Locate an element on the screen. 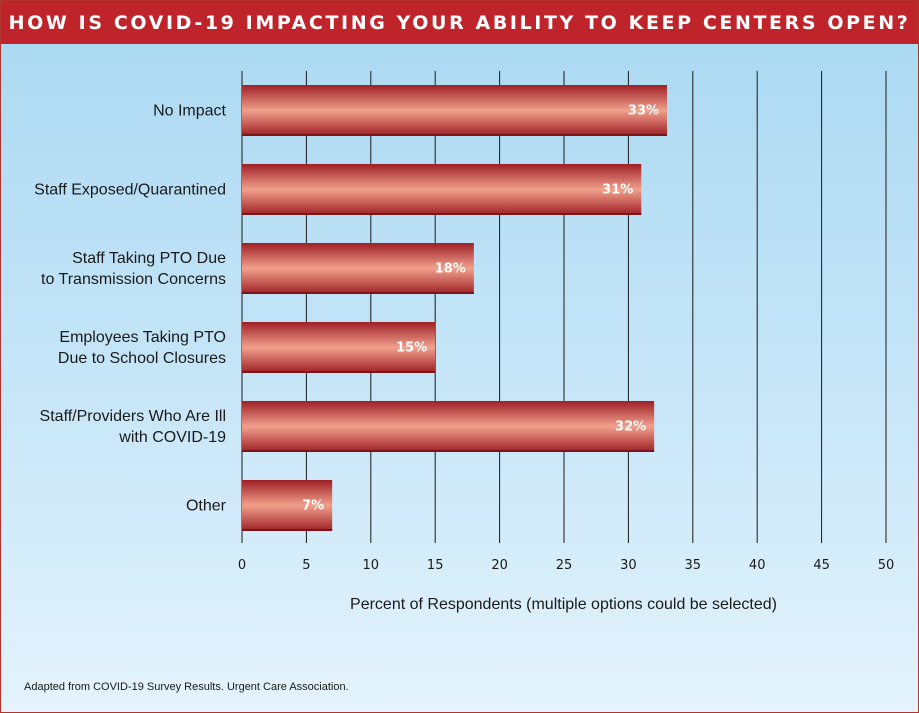 The height and width of the screenshot is (713, 919). bar-value-label: 15% is located at coordinates (411, 348).